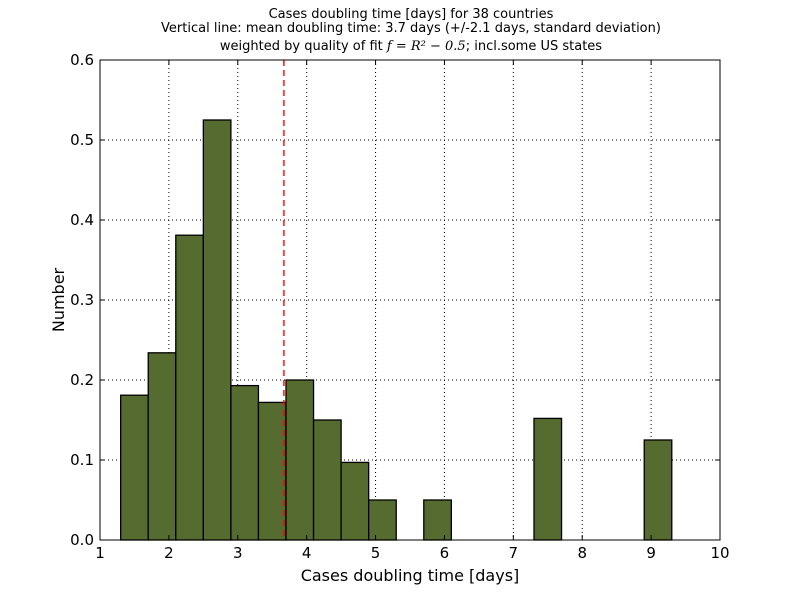 The height and width of the screenshot is (600, 800). I want to click on title-line-3-suffix: ; incl.some US states, so click(534, 46).